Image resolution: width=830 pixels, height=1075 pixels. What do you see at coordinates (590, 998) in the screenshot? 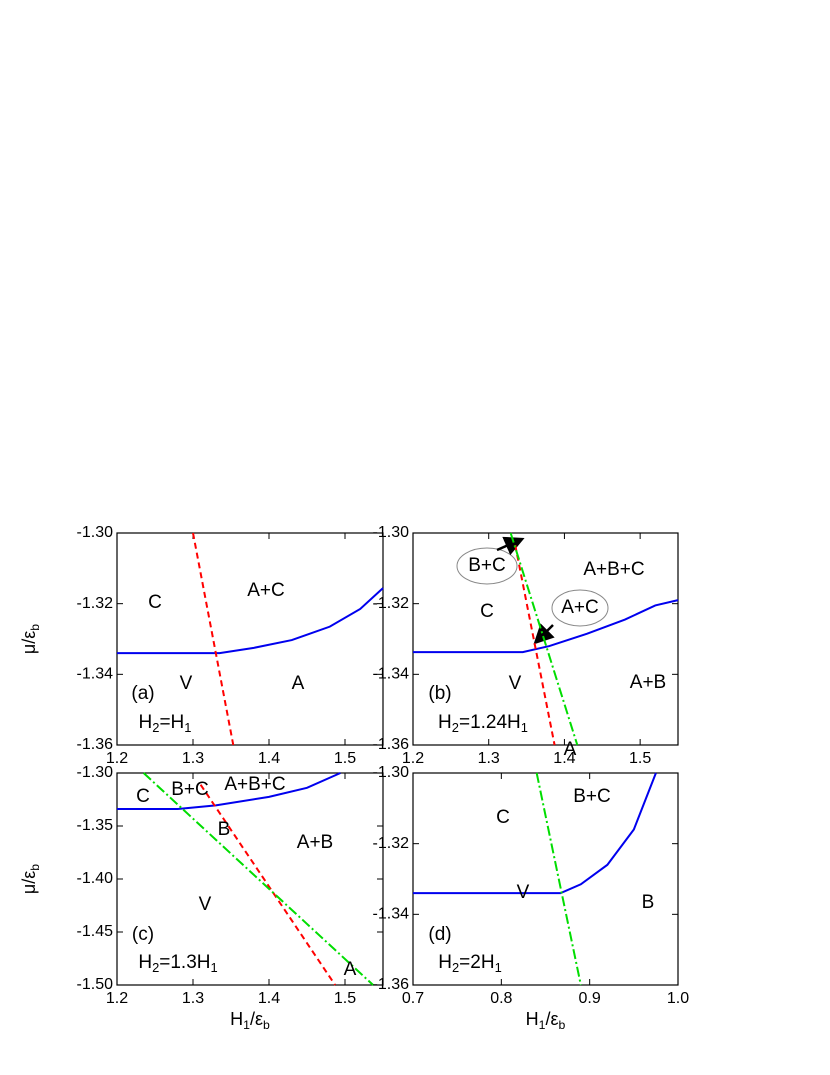
I see `x-tick-label: 0.9` at bounding box center [590, 998].